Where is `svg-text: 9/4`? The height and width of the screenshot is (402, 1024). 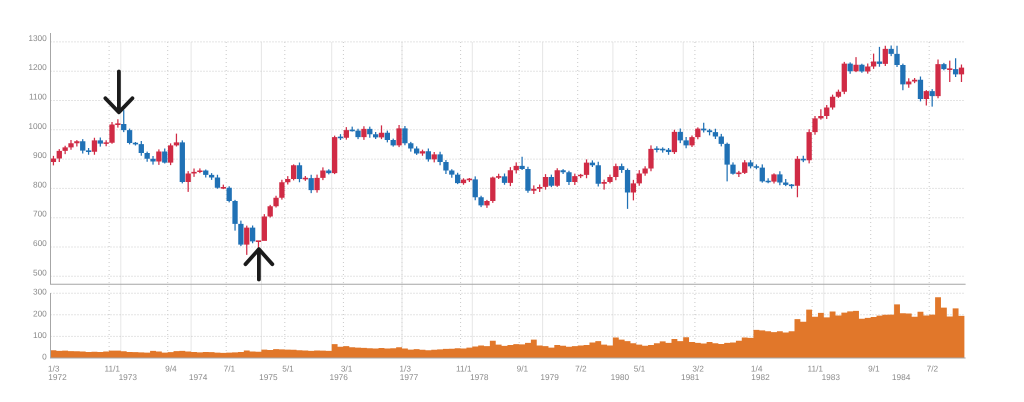
svg-text: 9/4 is located at coordinates (171, 369).